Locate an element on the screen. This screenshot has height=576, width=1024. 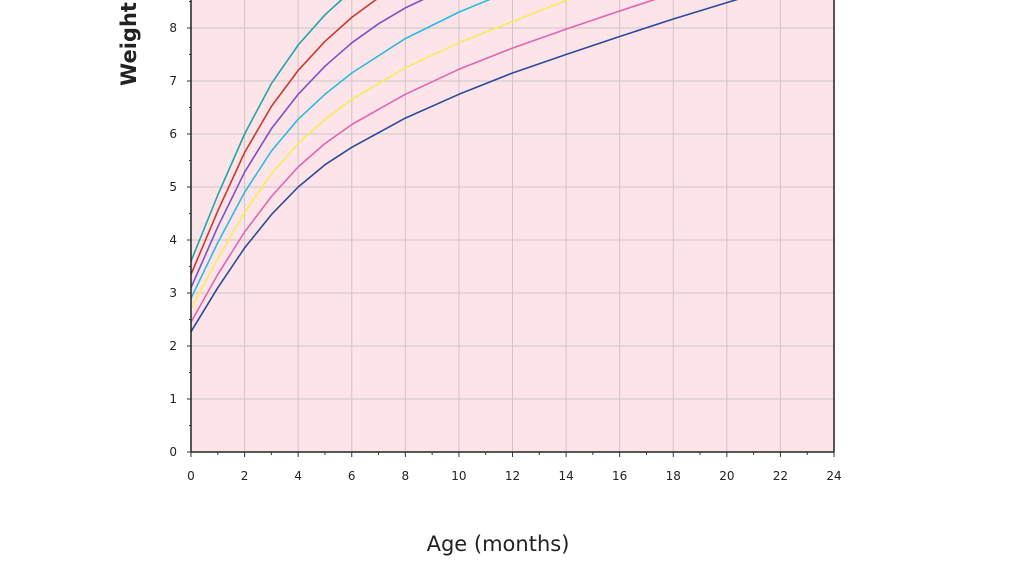
x-axis-title: Age (months) is located at coordinates (498, 544).